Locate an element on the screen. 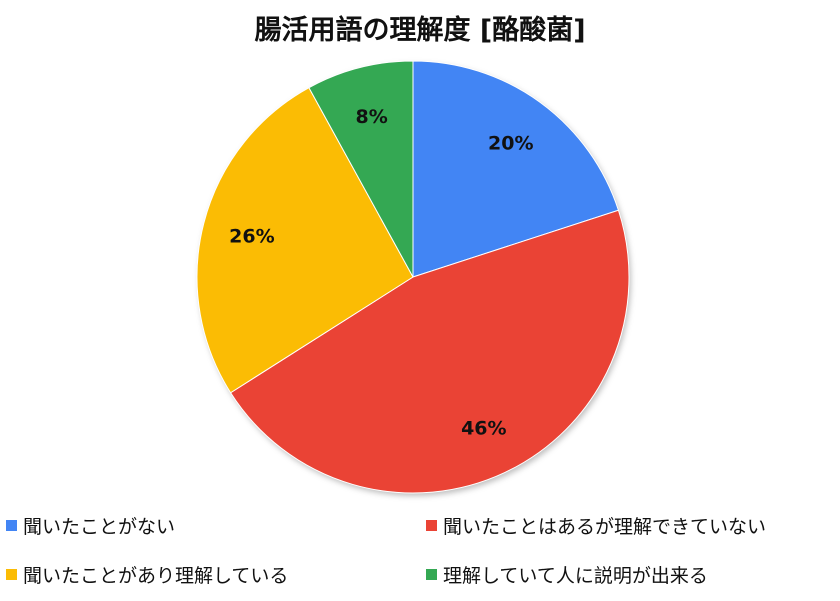 Image resolution: width=840 pixels, height=601 pixels. legend-label: 聞いたことがあり理解している is located at coordinates (156, 576).